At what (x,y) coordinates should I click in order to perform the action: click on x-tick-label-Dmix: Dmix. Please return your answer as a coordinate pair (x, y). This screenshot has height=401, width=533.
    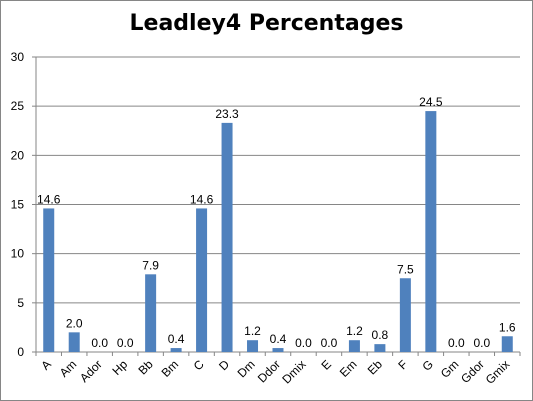
    Looking at the image, I should click on (293, 371).